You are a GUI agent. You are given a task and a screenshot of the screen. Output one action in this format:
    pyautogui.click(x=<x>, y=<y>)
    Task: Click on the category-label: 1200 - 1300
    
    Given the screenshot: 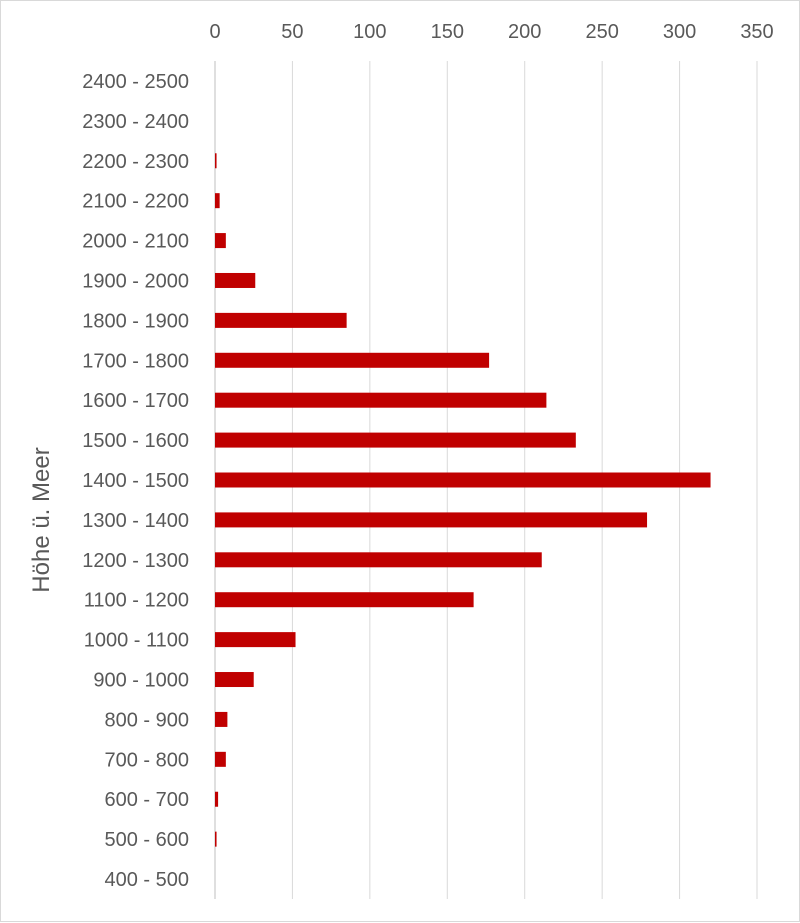 What is the action you would take?
    pyautogui.click(x=135, y=561)
    